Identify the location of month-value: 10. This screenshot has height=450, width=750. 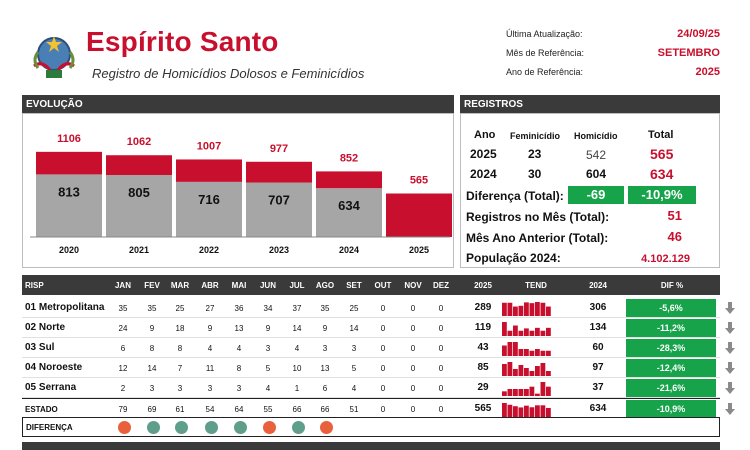
(297, 368).